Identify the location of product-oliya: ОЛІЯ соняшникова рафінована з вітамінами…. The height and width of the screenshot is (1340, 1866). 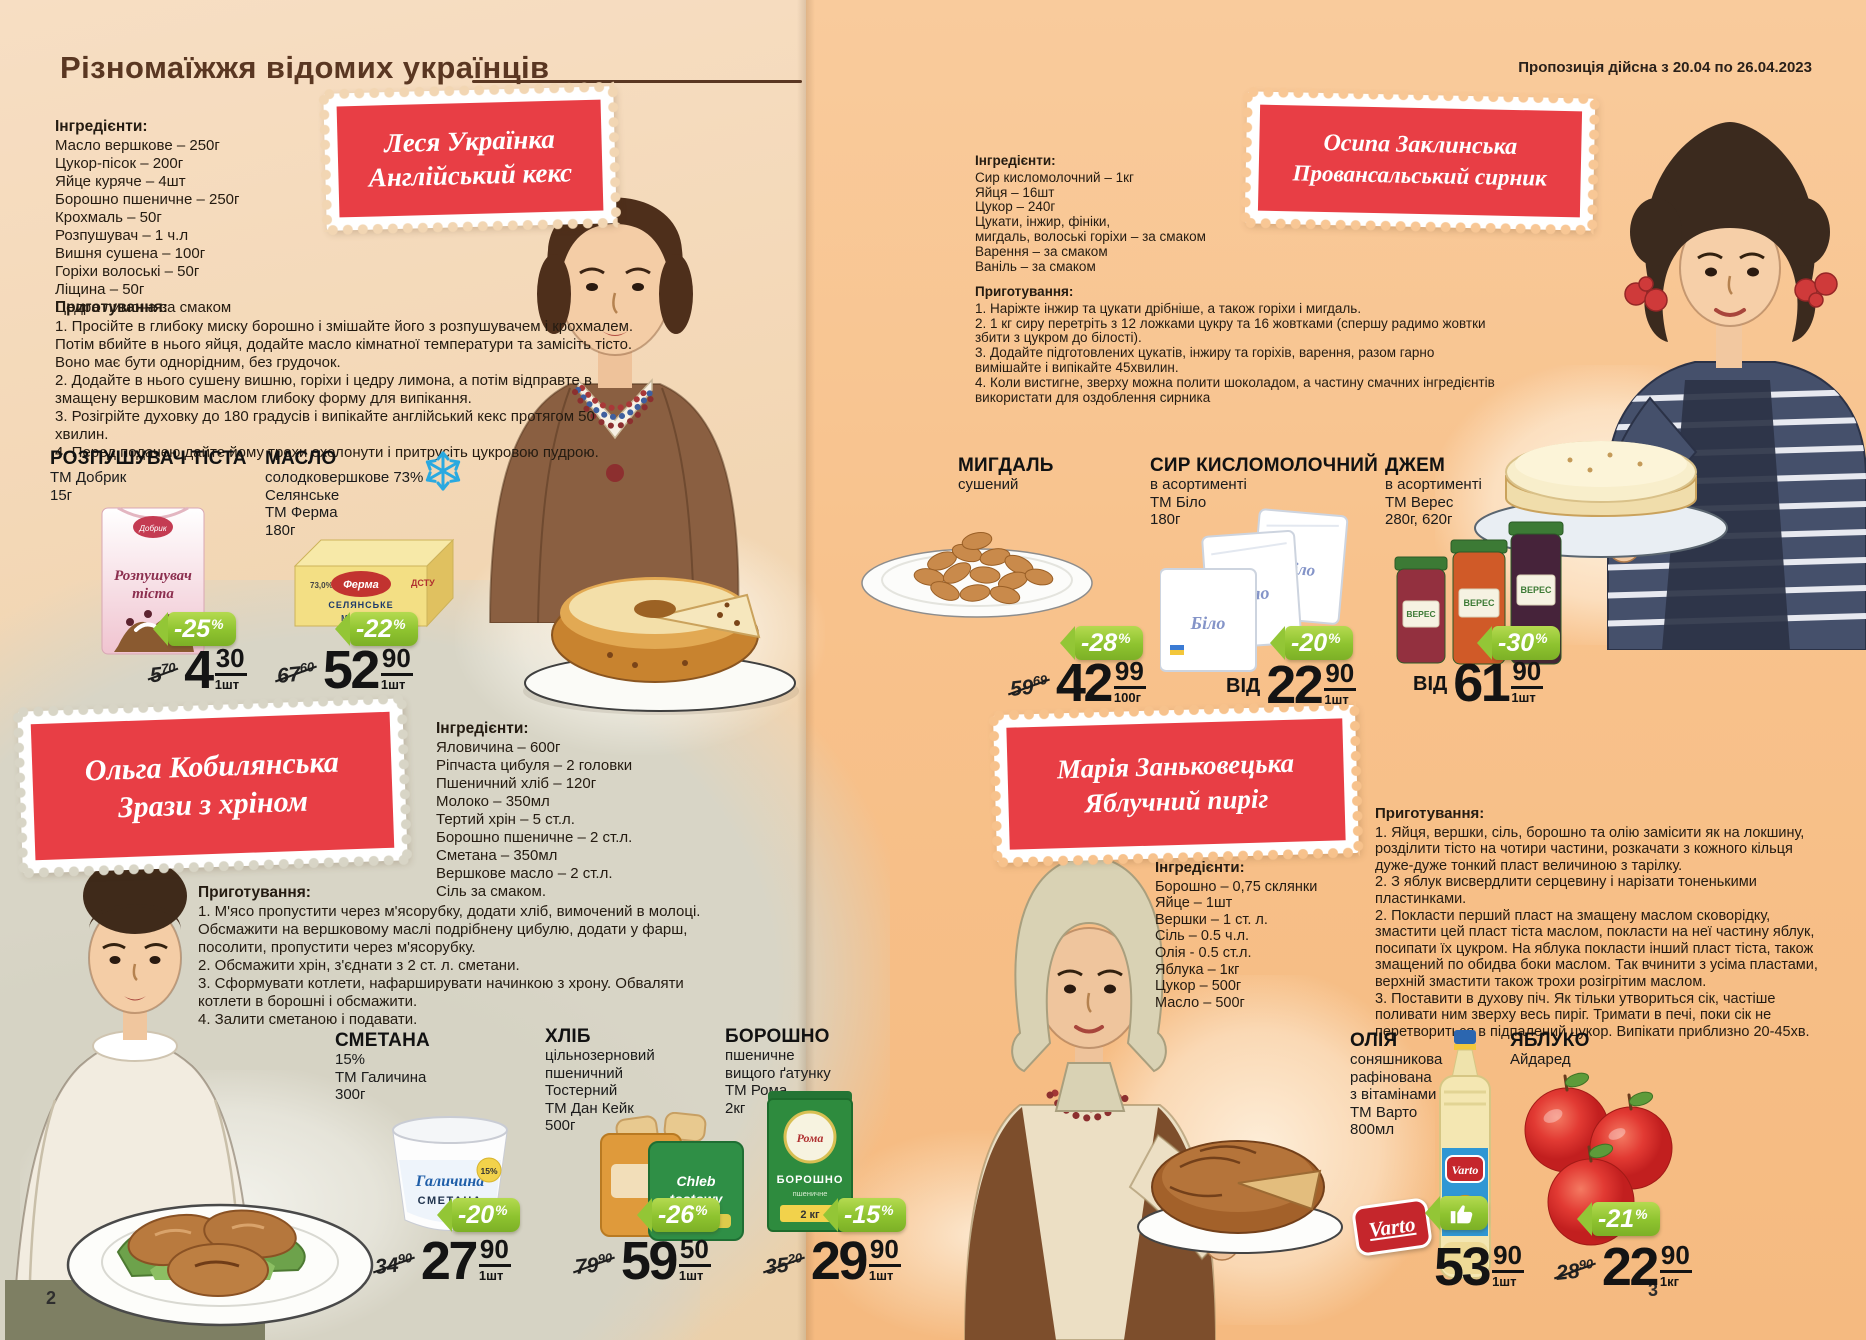
(1440, 1170).